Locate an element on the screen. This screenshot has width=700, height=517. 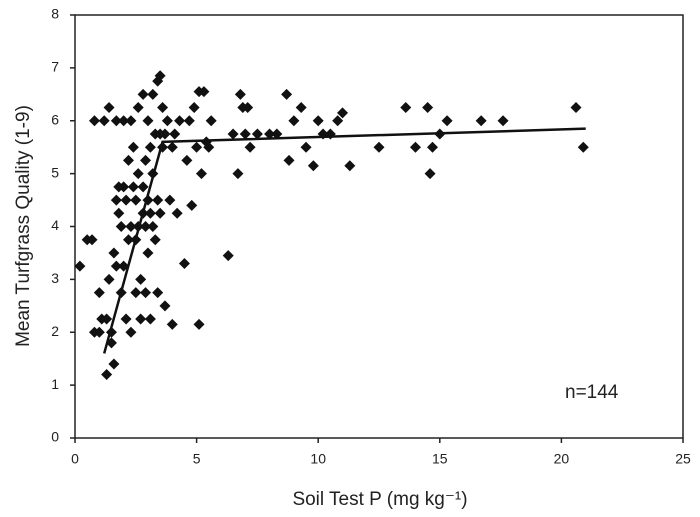
y-tick-label: 8 is located at coordinates (55, 14).